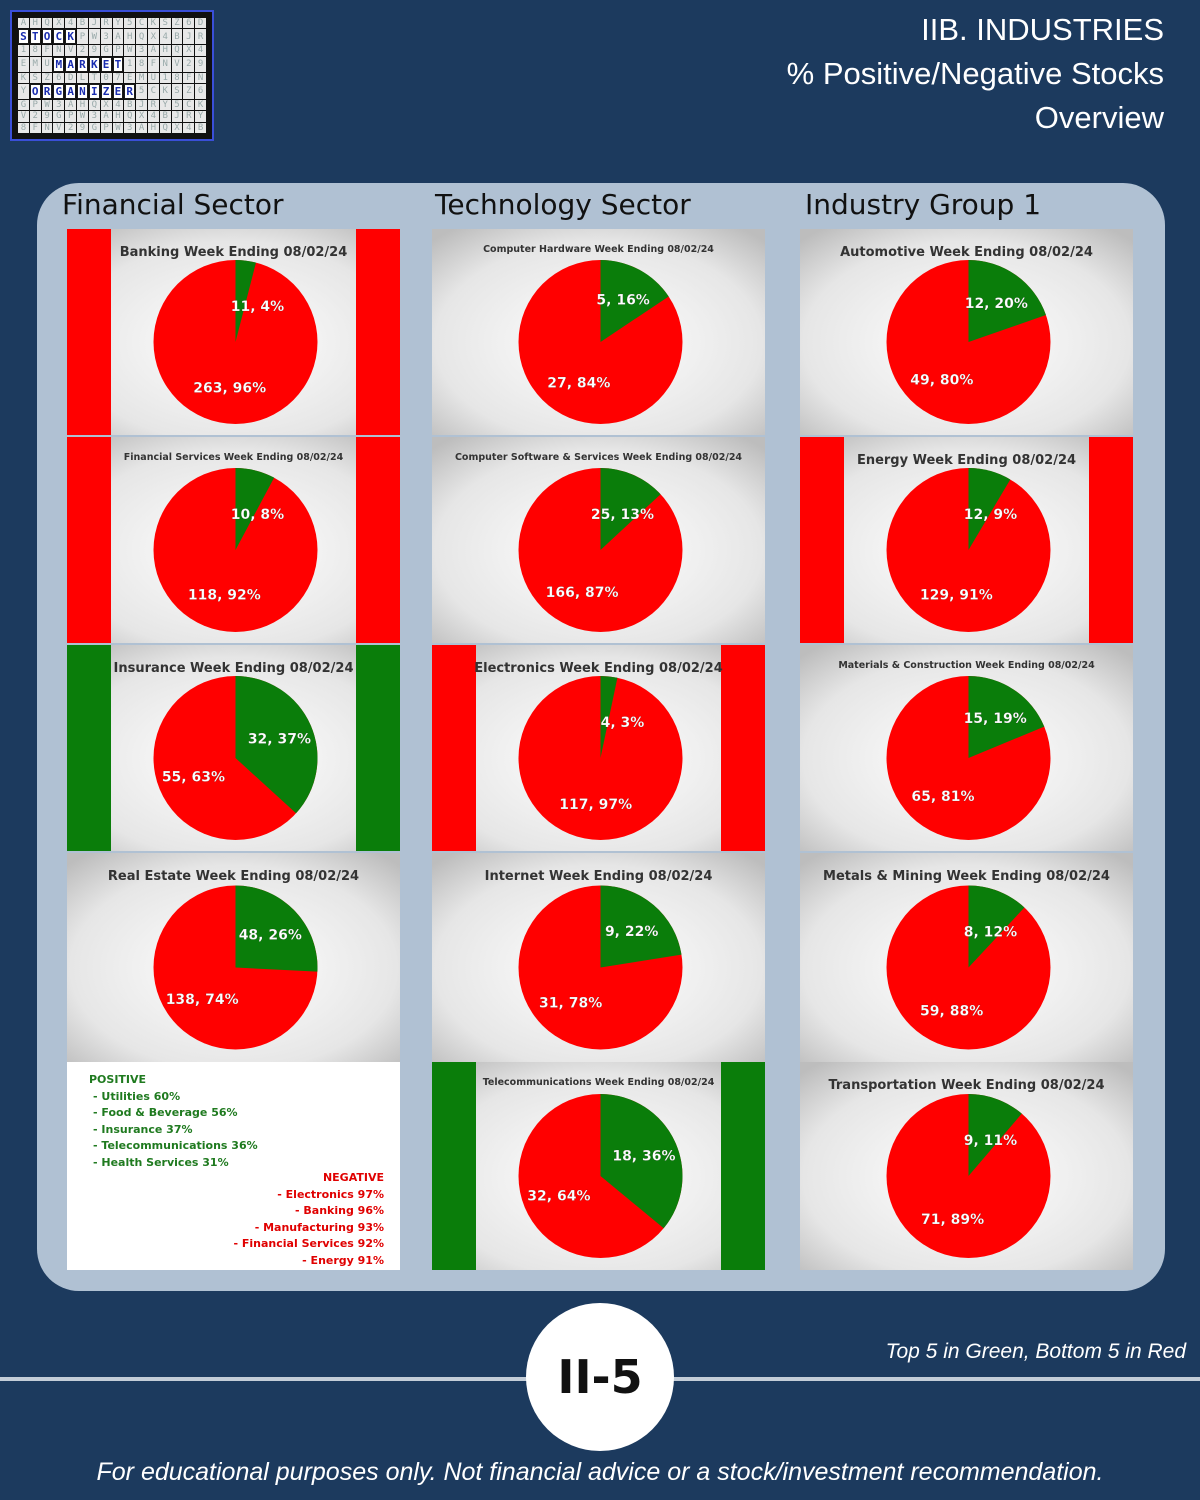  Describe the element at coordinates (141, 77) in the screenshot. I see `logo-cell: M` at that location.